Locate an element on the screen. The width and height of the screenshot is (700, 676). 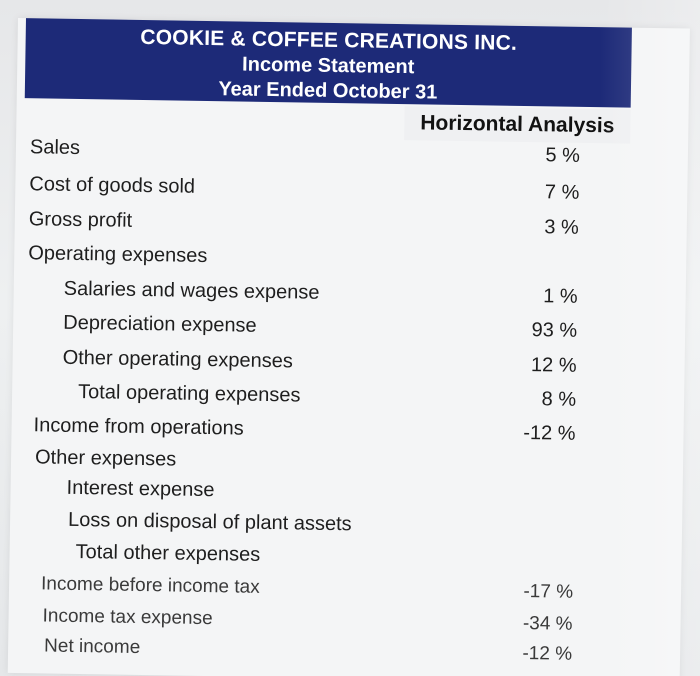
row-label: Total operating expenses is located at coordinates (189, 393).